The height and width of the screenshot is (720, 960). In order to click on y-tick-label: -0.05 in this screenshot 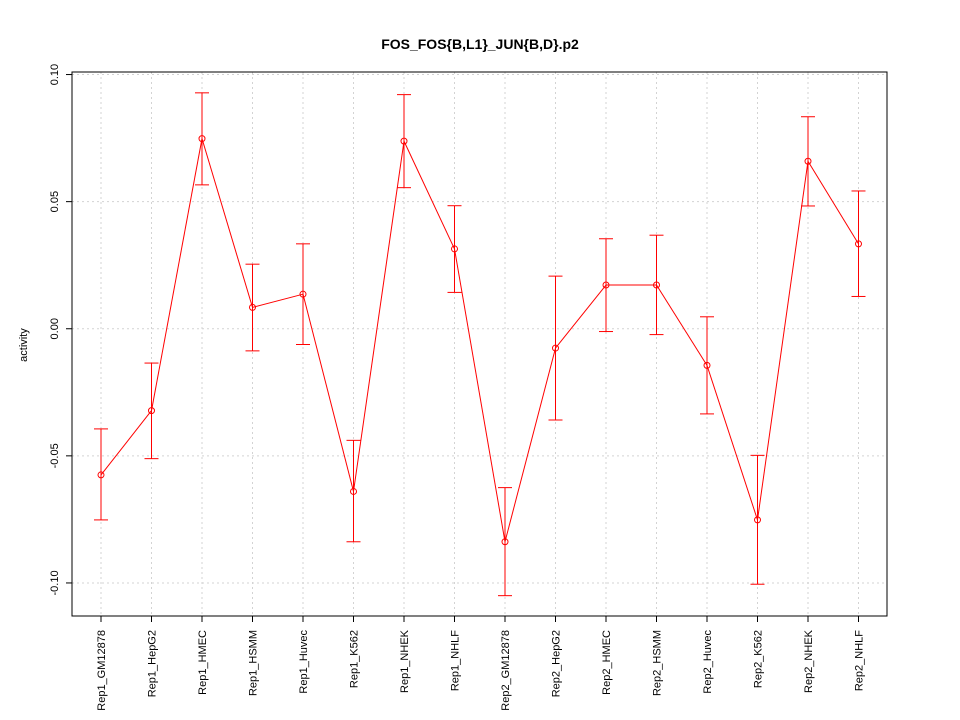, I will do `click(55, 455)`.